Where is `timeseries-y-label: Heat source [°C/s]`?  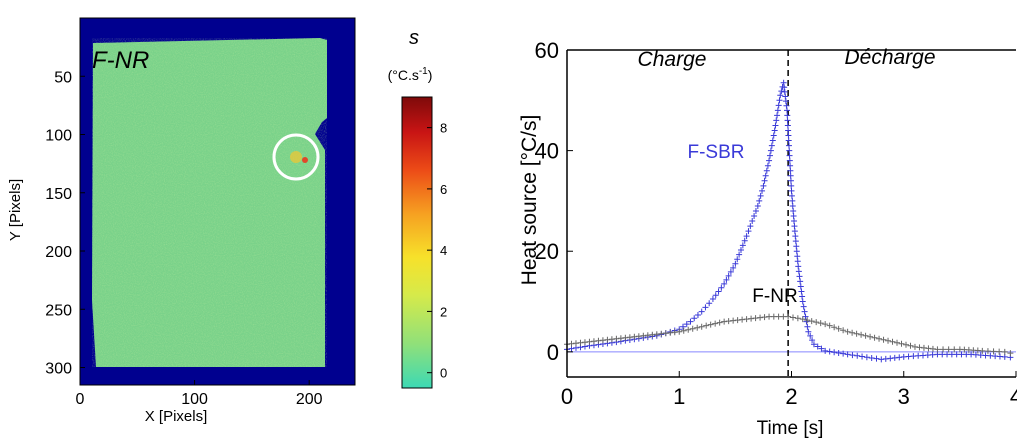 timeseries-y-label: Heat source [°C/s] is located at coordinates (529, 200).